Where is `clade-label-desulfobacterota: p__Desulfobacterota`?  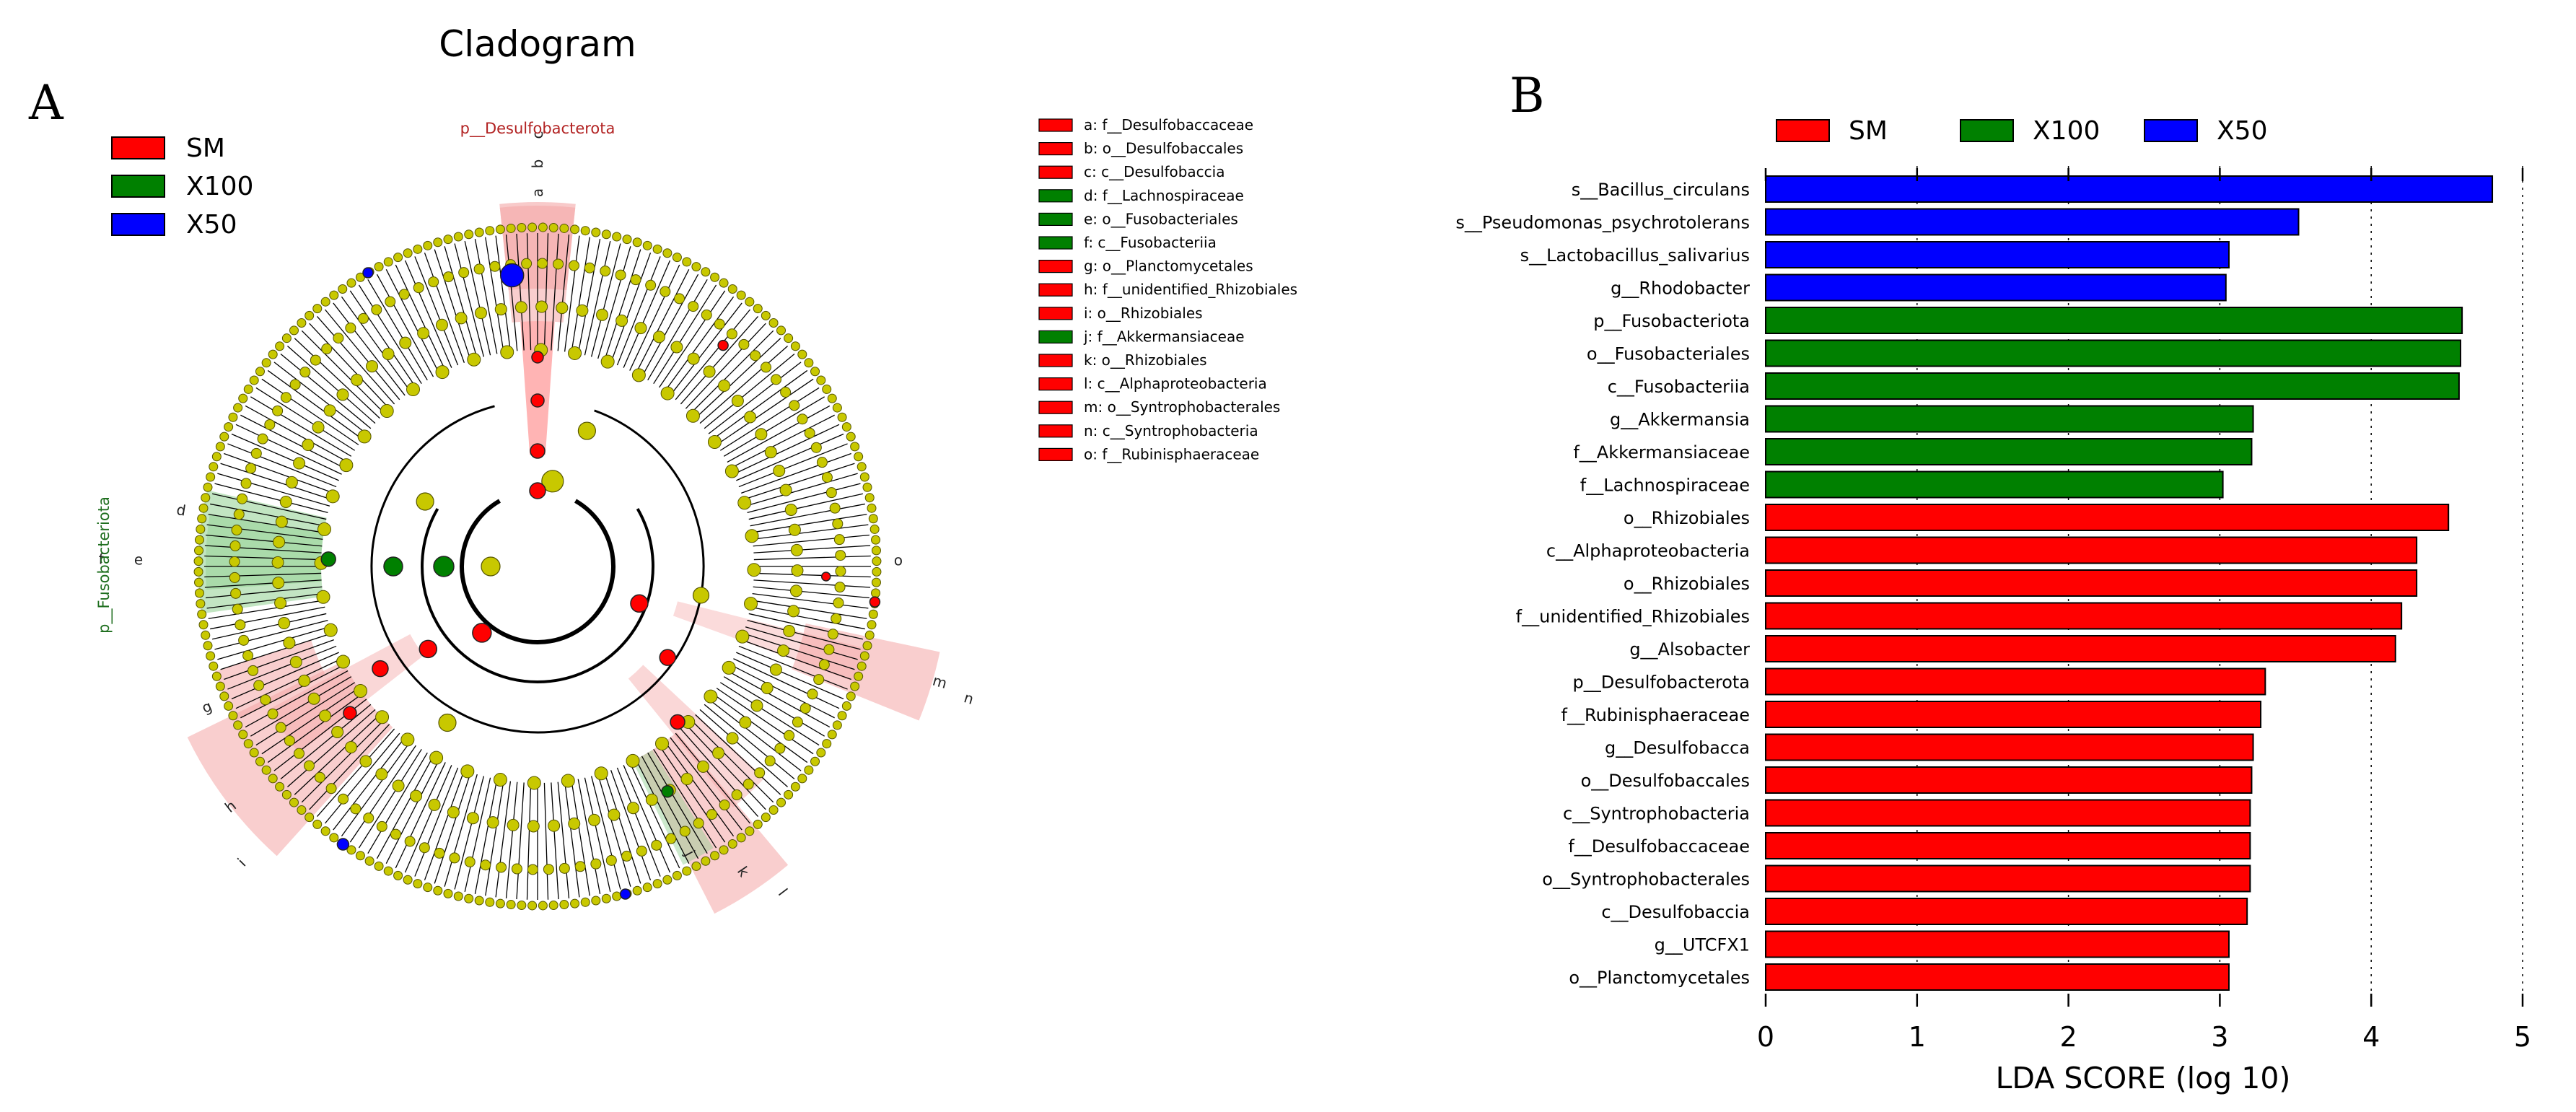 clade-label-desulfobacterota: p__Desulfobacterota is located at coordinates (537, 129).